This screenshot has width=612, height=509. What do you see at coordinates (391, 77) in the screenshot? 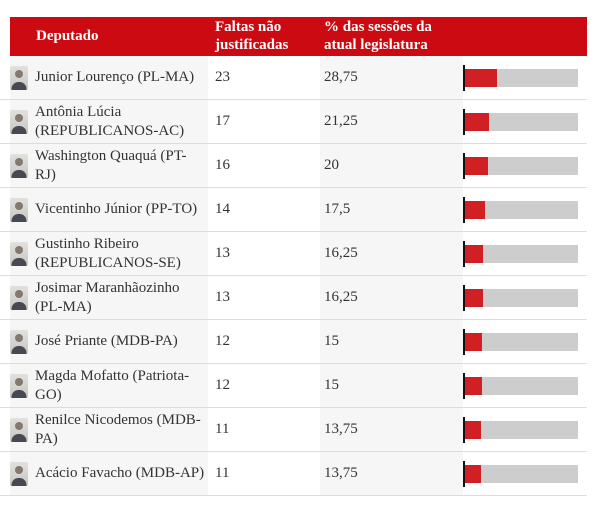
I see `percentage-cell: 28,75` at bounding box center [391, 77].